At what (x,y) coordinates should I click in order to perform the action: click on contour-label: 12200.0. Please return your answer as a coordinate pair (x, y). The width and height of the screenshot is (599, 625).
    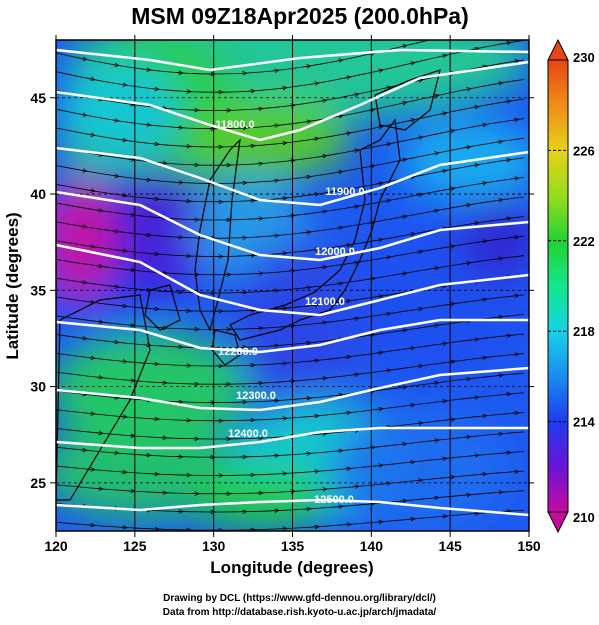
    Looking at the image, I should click on (238, 352).